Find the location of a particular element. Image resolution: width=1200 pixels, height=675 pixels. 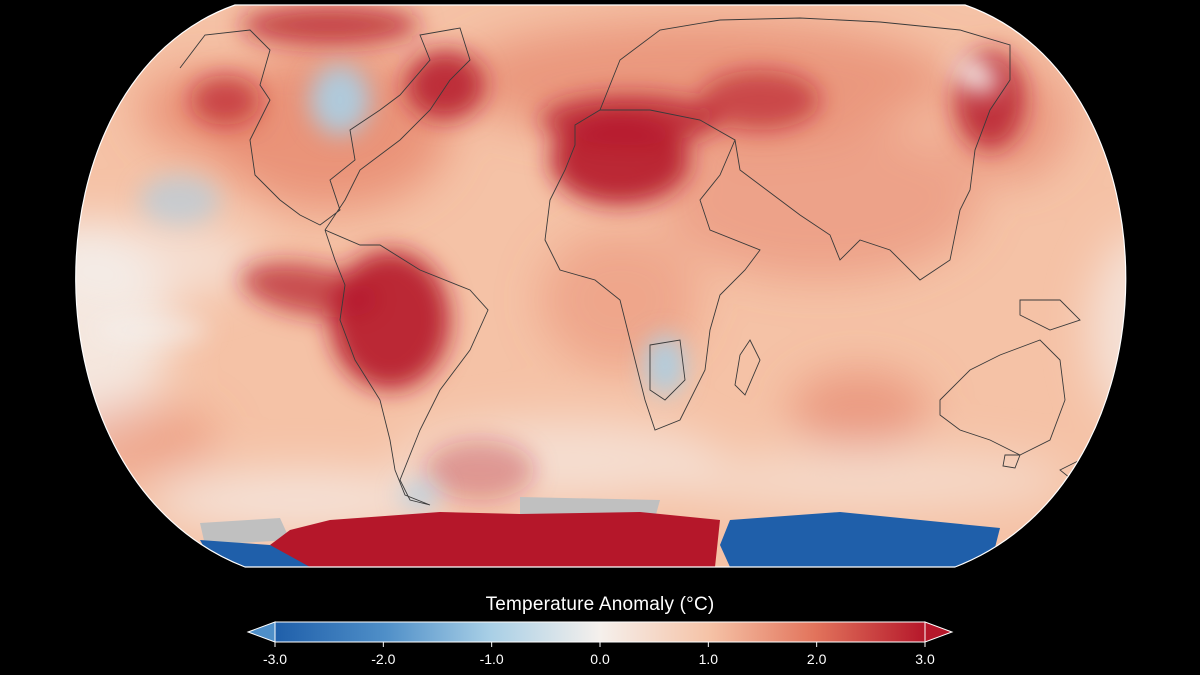

colorbar-tick-label: 1.0 is located at coordinates (708, 659).